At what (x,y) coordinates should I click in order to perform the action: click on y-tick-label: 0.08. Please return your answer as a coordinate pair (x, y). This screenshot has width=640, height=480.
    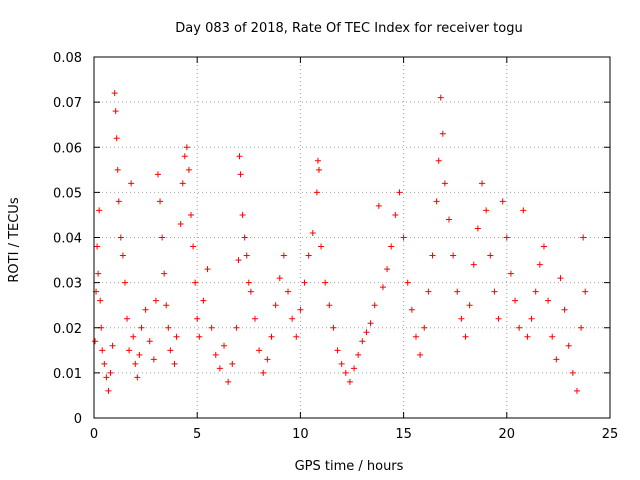
    Looking at the image, I should click on (67, 58).